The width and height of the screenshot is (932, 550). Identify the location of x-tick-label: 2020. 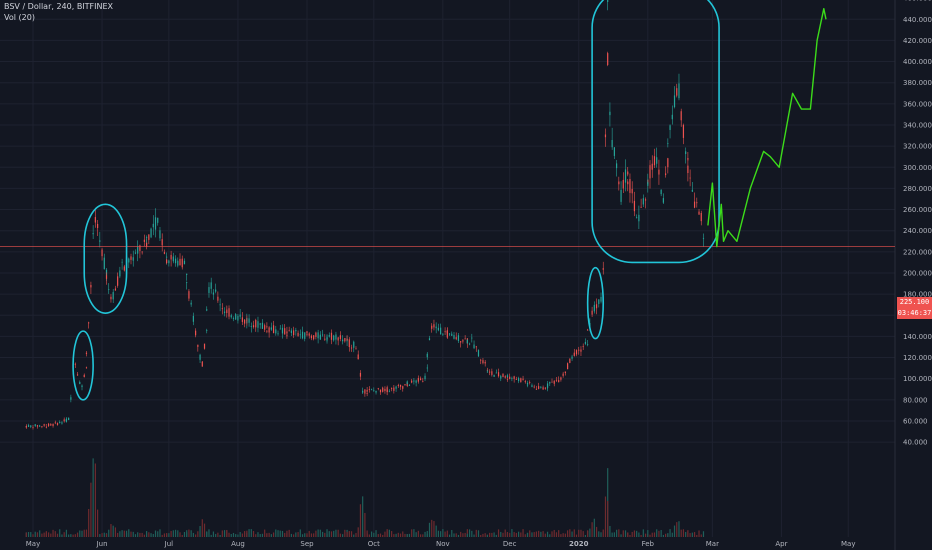
(579, 544).